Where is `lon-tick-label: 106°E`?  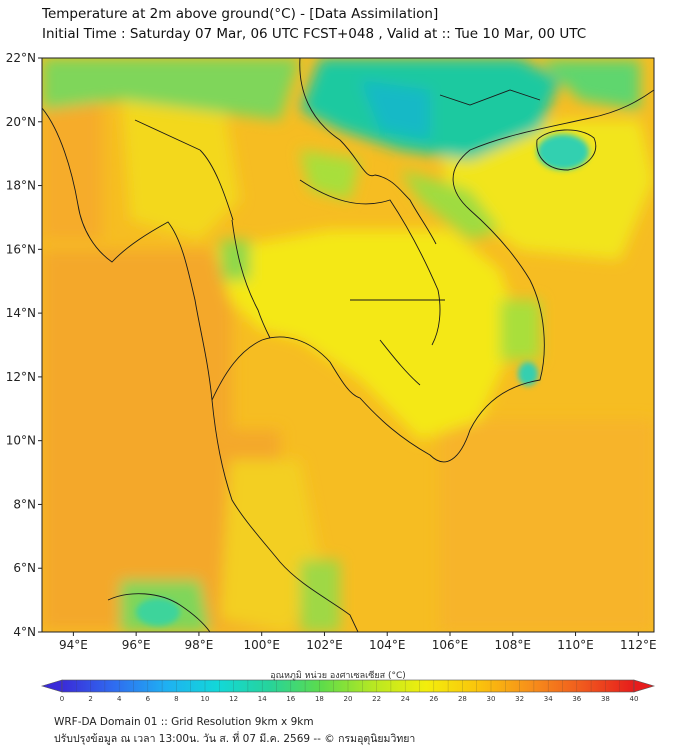 lon-tick-label: 106°E is located at coordinates (450, 645).